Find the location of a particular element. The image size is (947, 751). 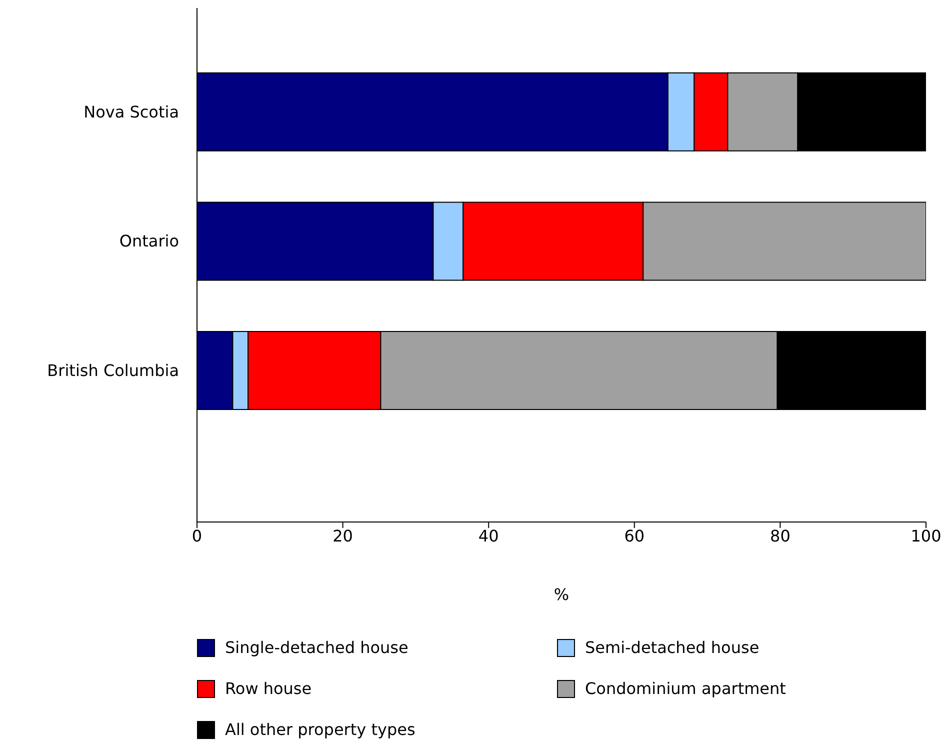

y-tick-label: Nova Scotia is located at coordinates (131, 112).